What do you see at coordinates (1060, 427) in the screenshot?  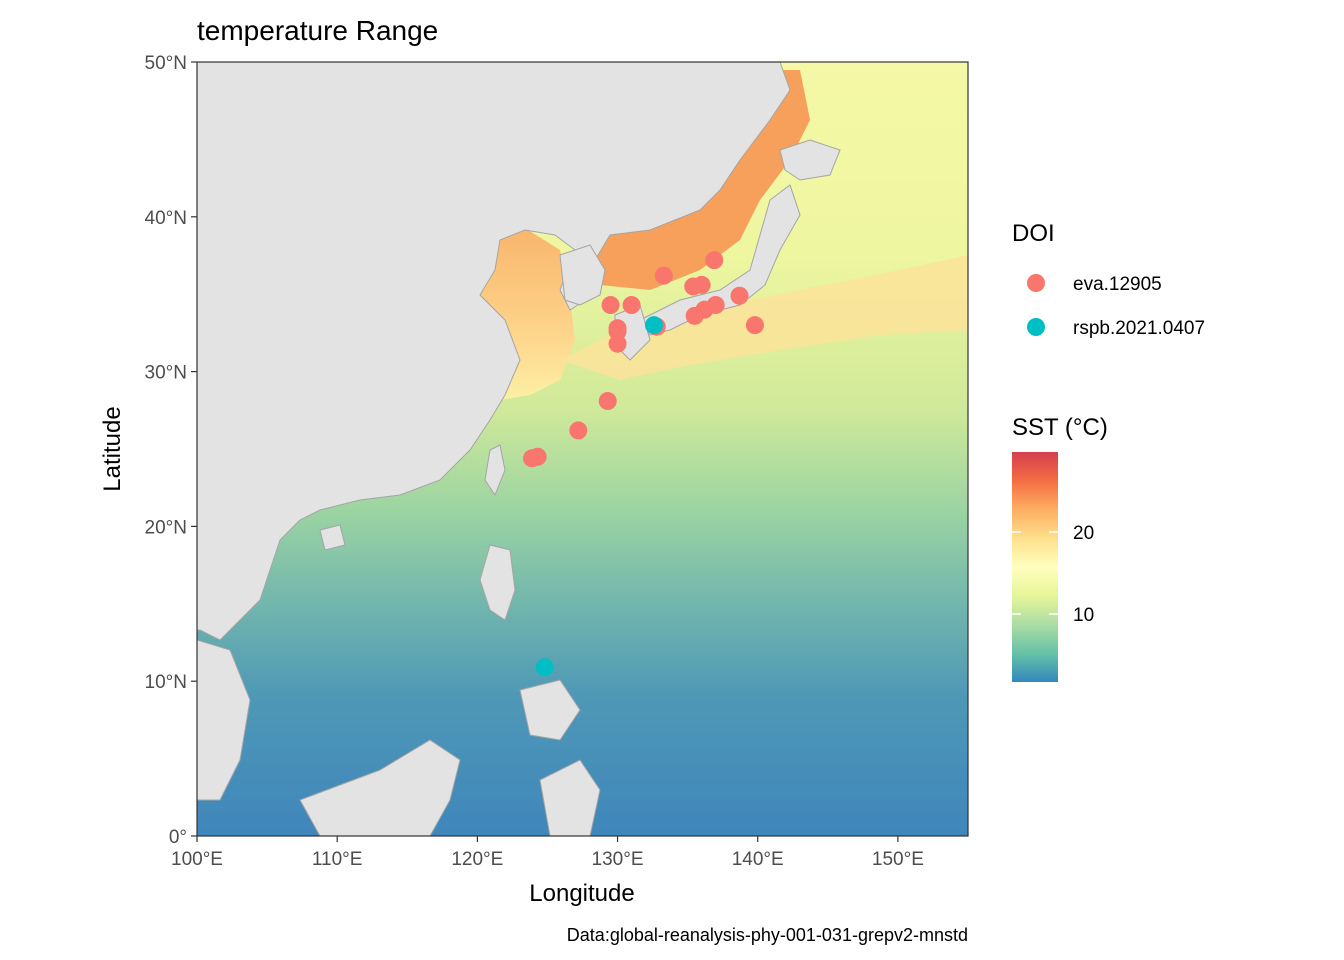 I see `sst-legend-title: SST (°C)` at bounding box center [1060, 427].